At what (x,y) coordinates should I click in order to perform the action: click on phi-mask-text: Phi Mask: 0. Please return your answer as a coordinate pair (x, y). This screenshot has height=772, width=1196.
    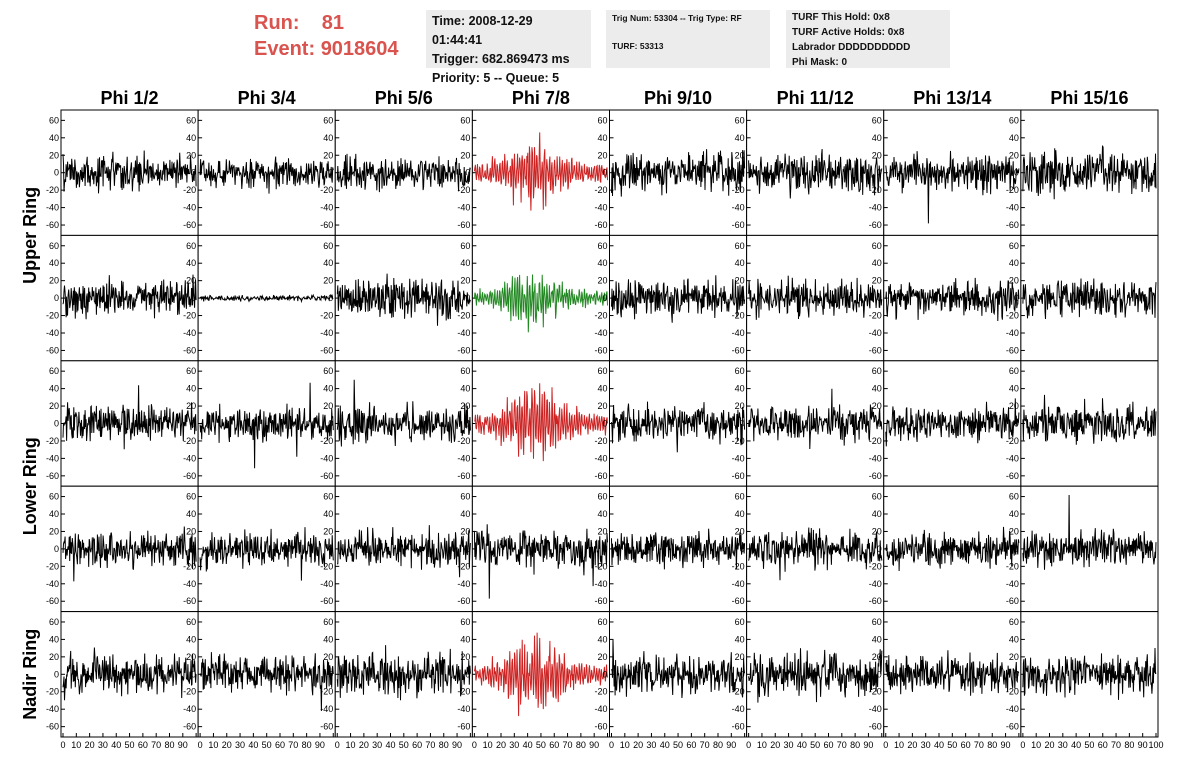
    Looking at the image, I should click on (820, 62).